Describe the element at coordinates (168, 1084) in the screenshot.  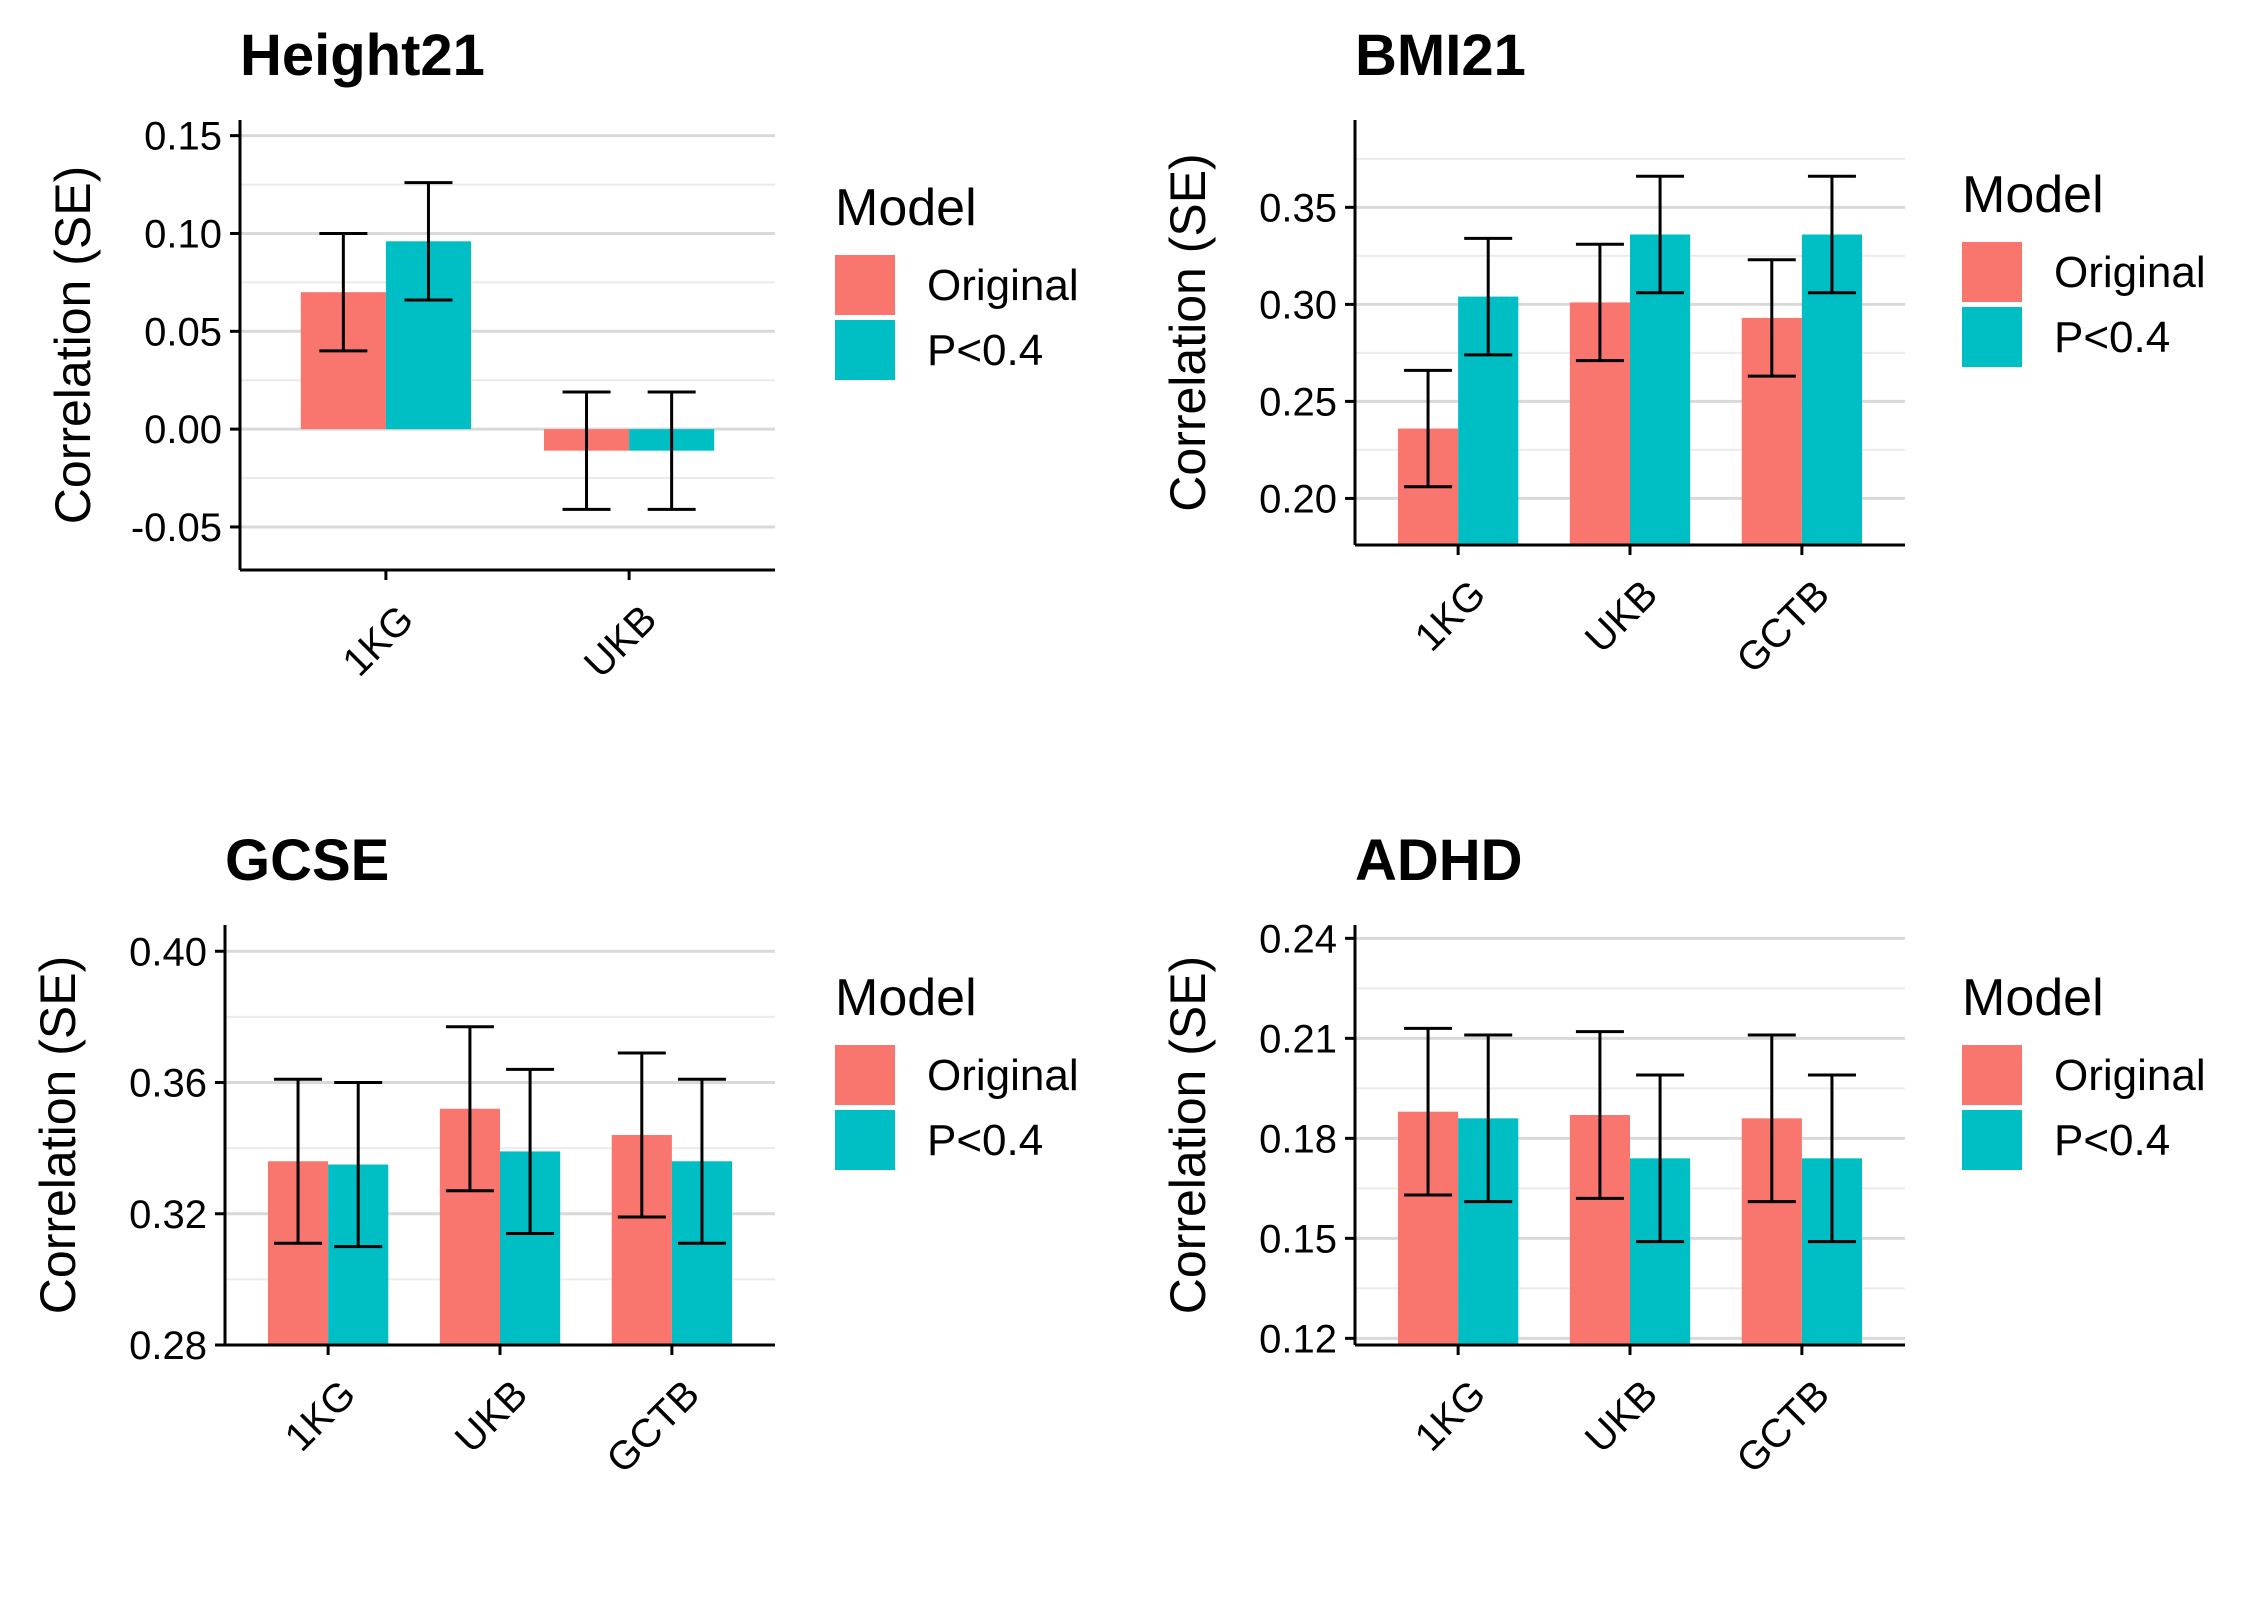
I see `y-tick-label: 0.36` at that location.